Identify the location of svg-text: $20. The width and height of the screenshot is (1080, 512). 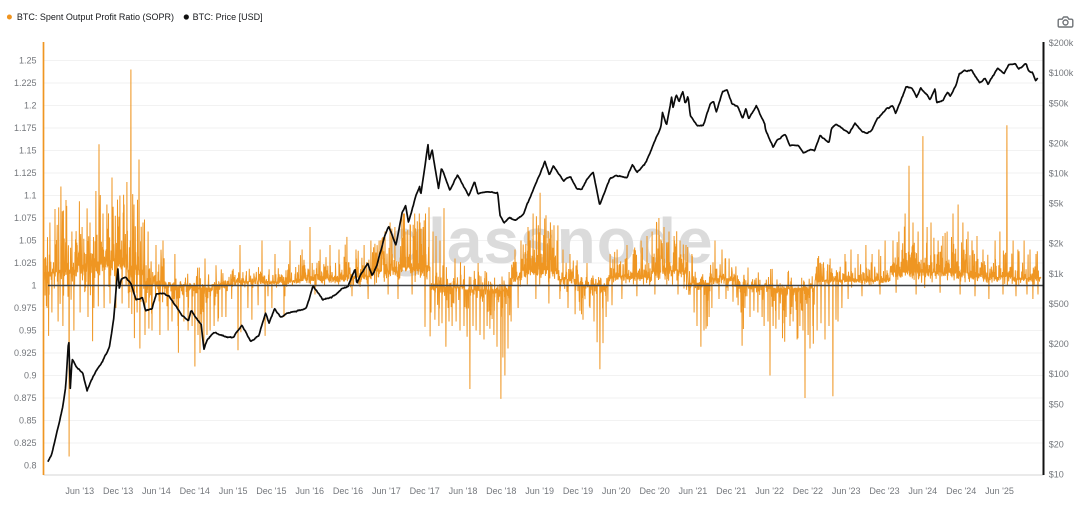
(1056, 444).